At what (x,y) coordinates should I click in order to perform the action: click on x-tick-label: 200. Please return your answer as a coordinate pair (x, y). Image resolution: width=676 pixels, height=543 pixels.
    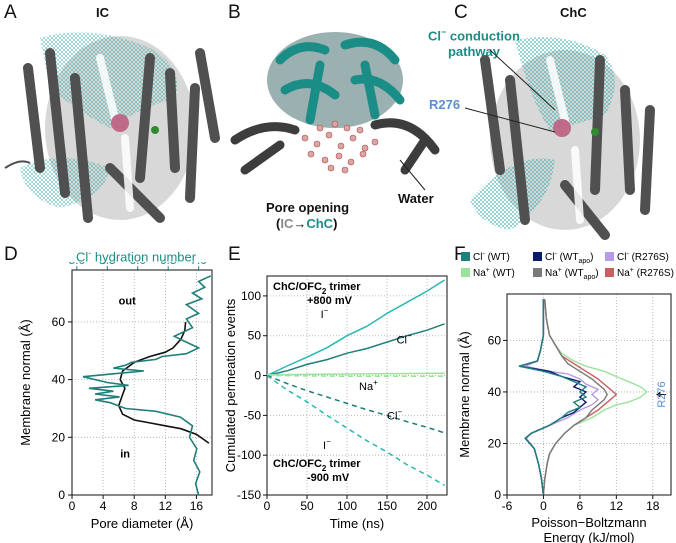
    Looking at the image, I should click on (427, 506).